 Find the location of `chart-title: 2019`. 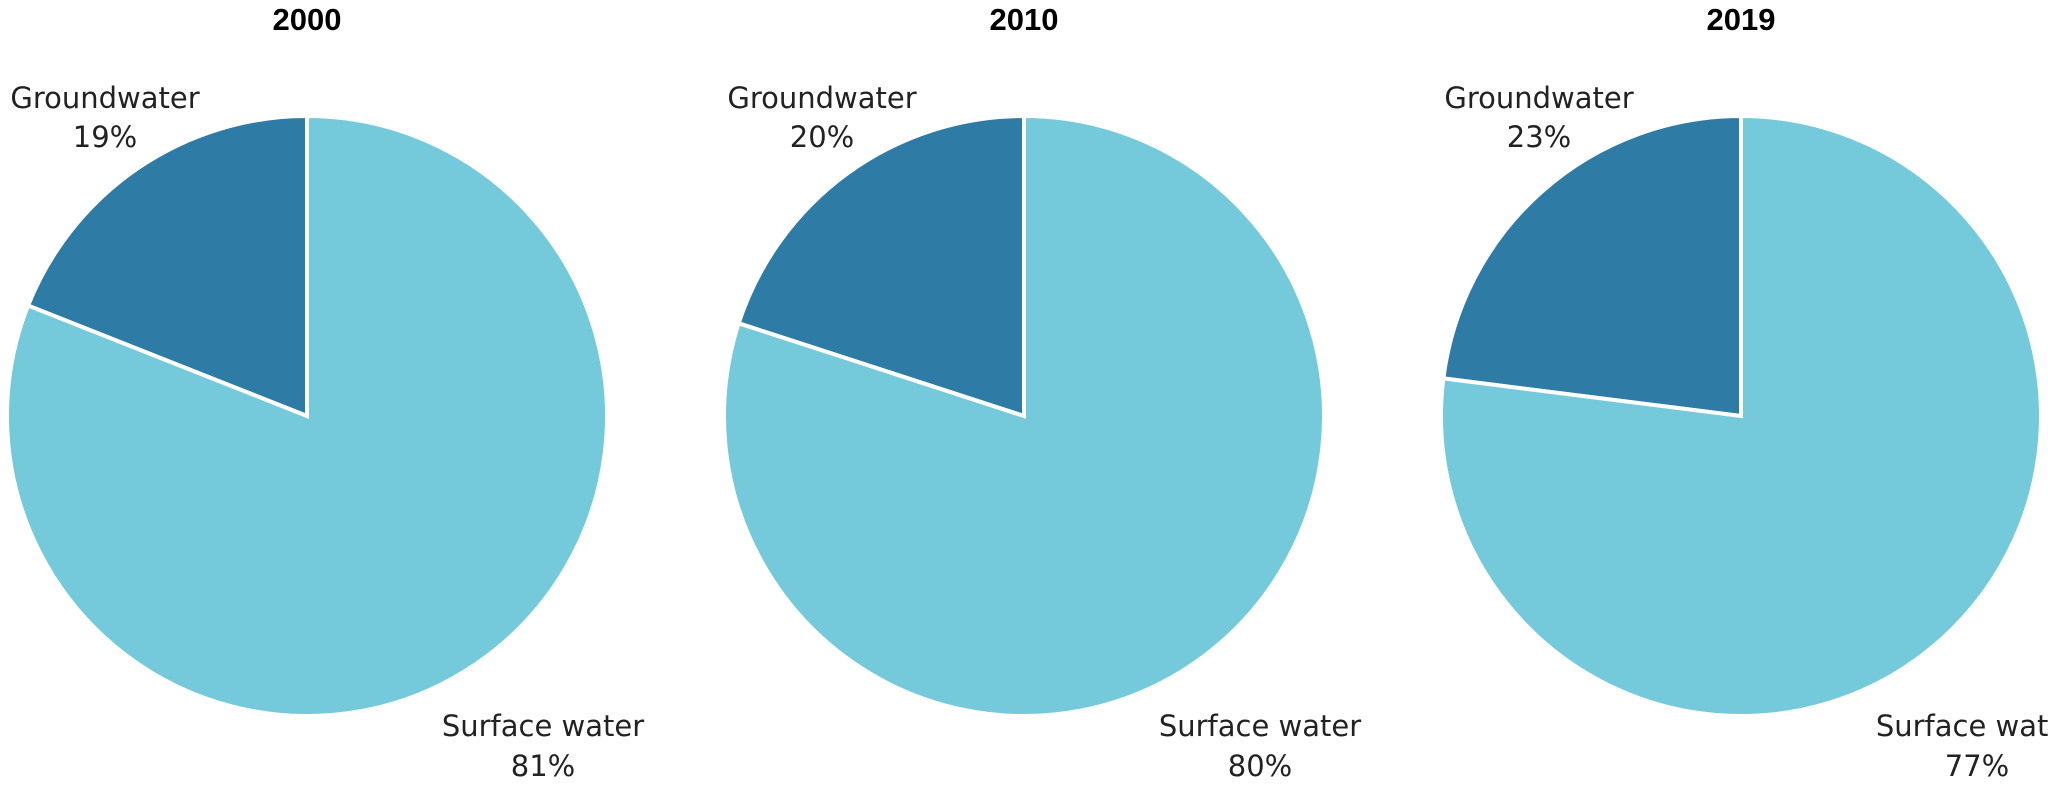

chart-title: 2019 is located at coordinates (1741, 19).